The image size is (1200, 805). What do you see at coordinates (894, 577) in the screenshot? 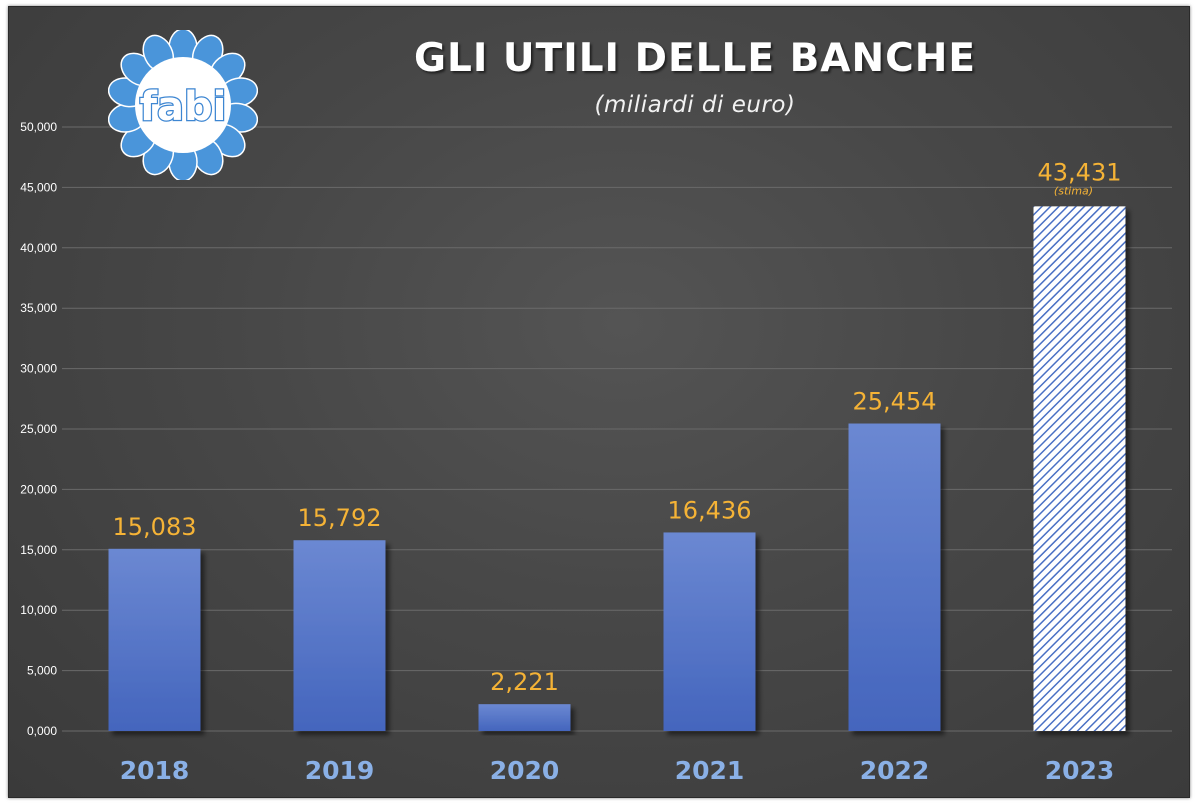
I see `bar-2022` at bounding box center [894, 577].